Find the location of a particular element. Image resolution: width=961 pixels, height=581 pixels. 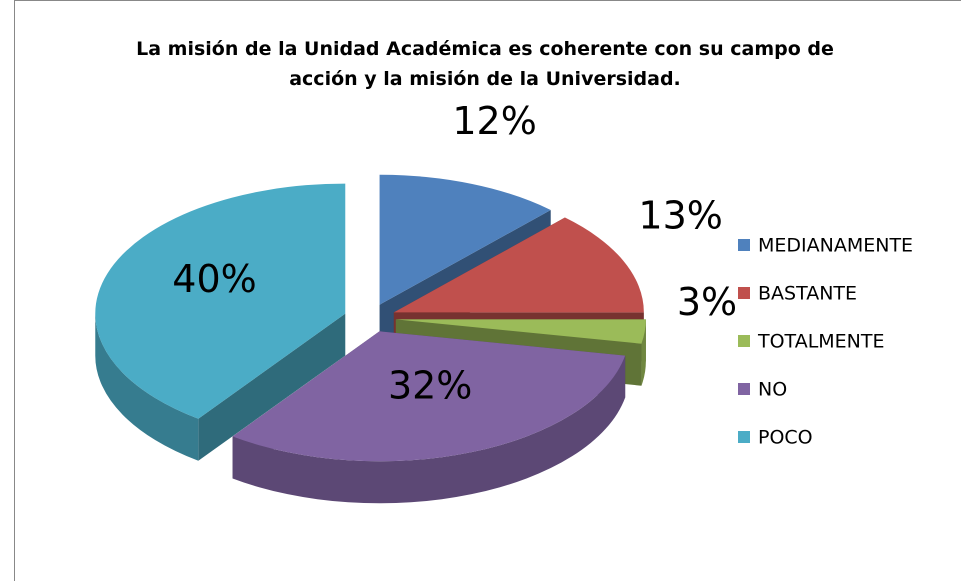

legend-label: NO is located at coordinates (772, 390).